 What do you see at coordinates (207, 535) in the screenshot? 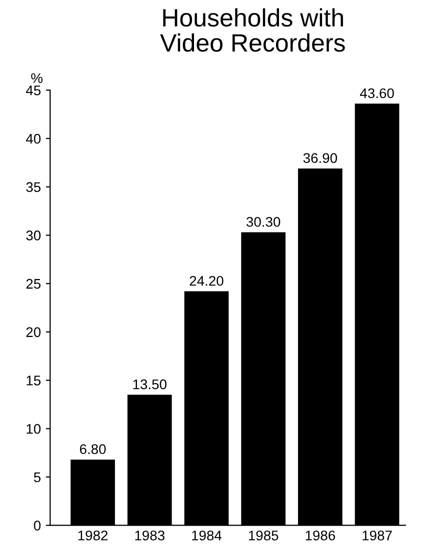
I see `x-tick-label: 1984` at bounding box center [207, 535].